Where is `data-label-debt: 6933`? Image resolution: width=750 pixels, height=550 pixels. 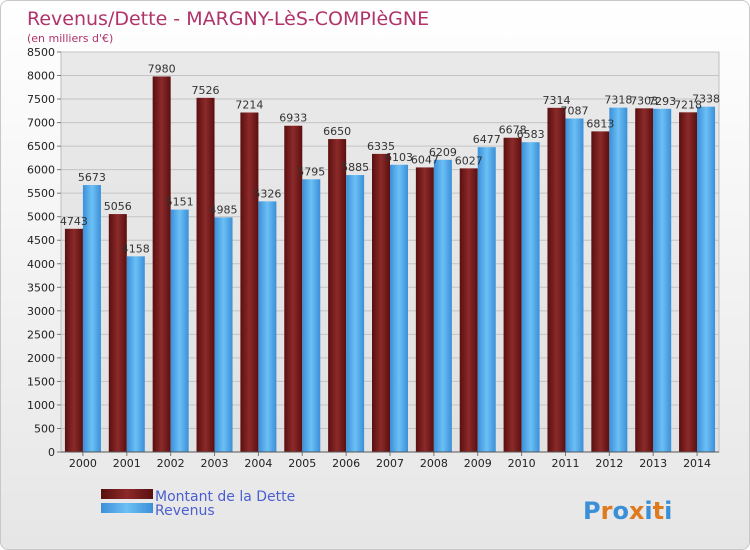 data-label-debt: 6933 is located at coordinates (293, 118).